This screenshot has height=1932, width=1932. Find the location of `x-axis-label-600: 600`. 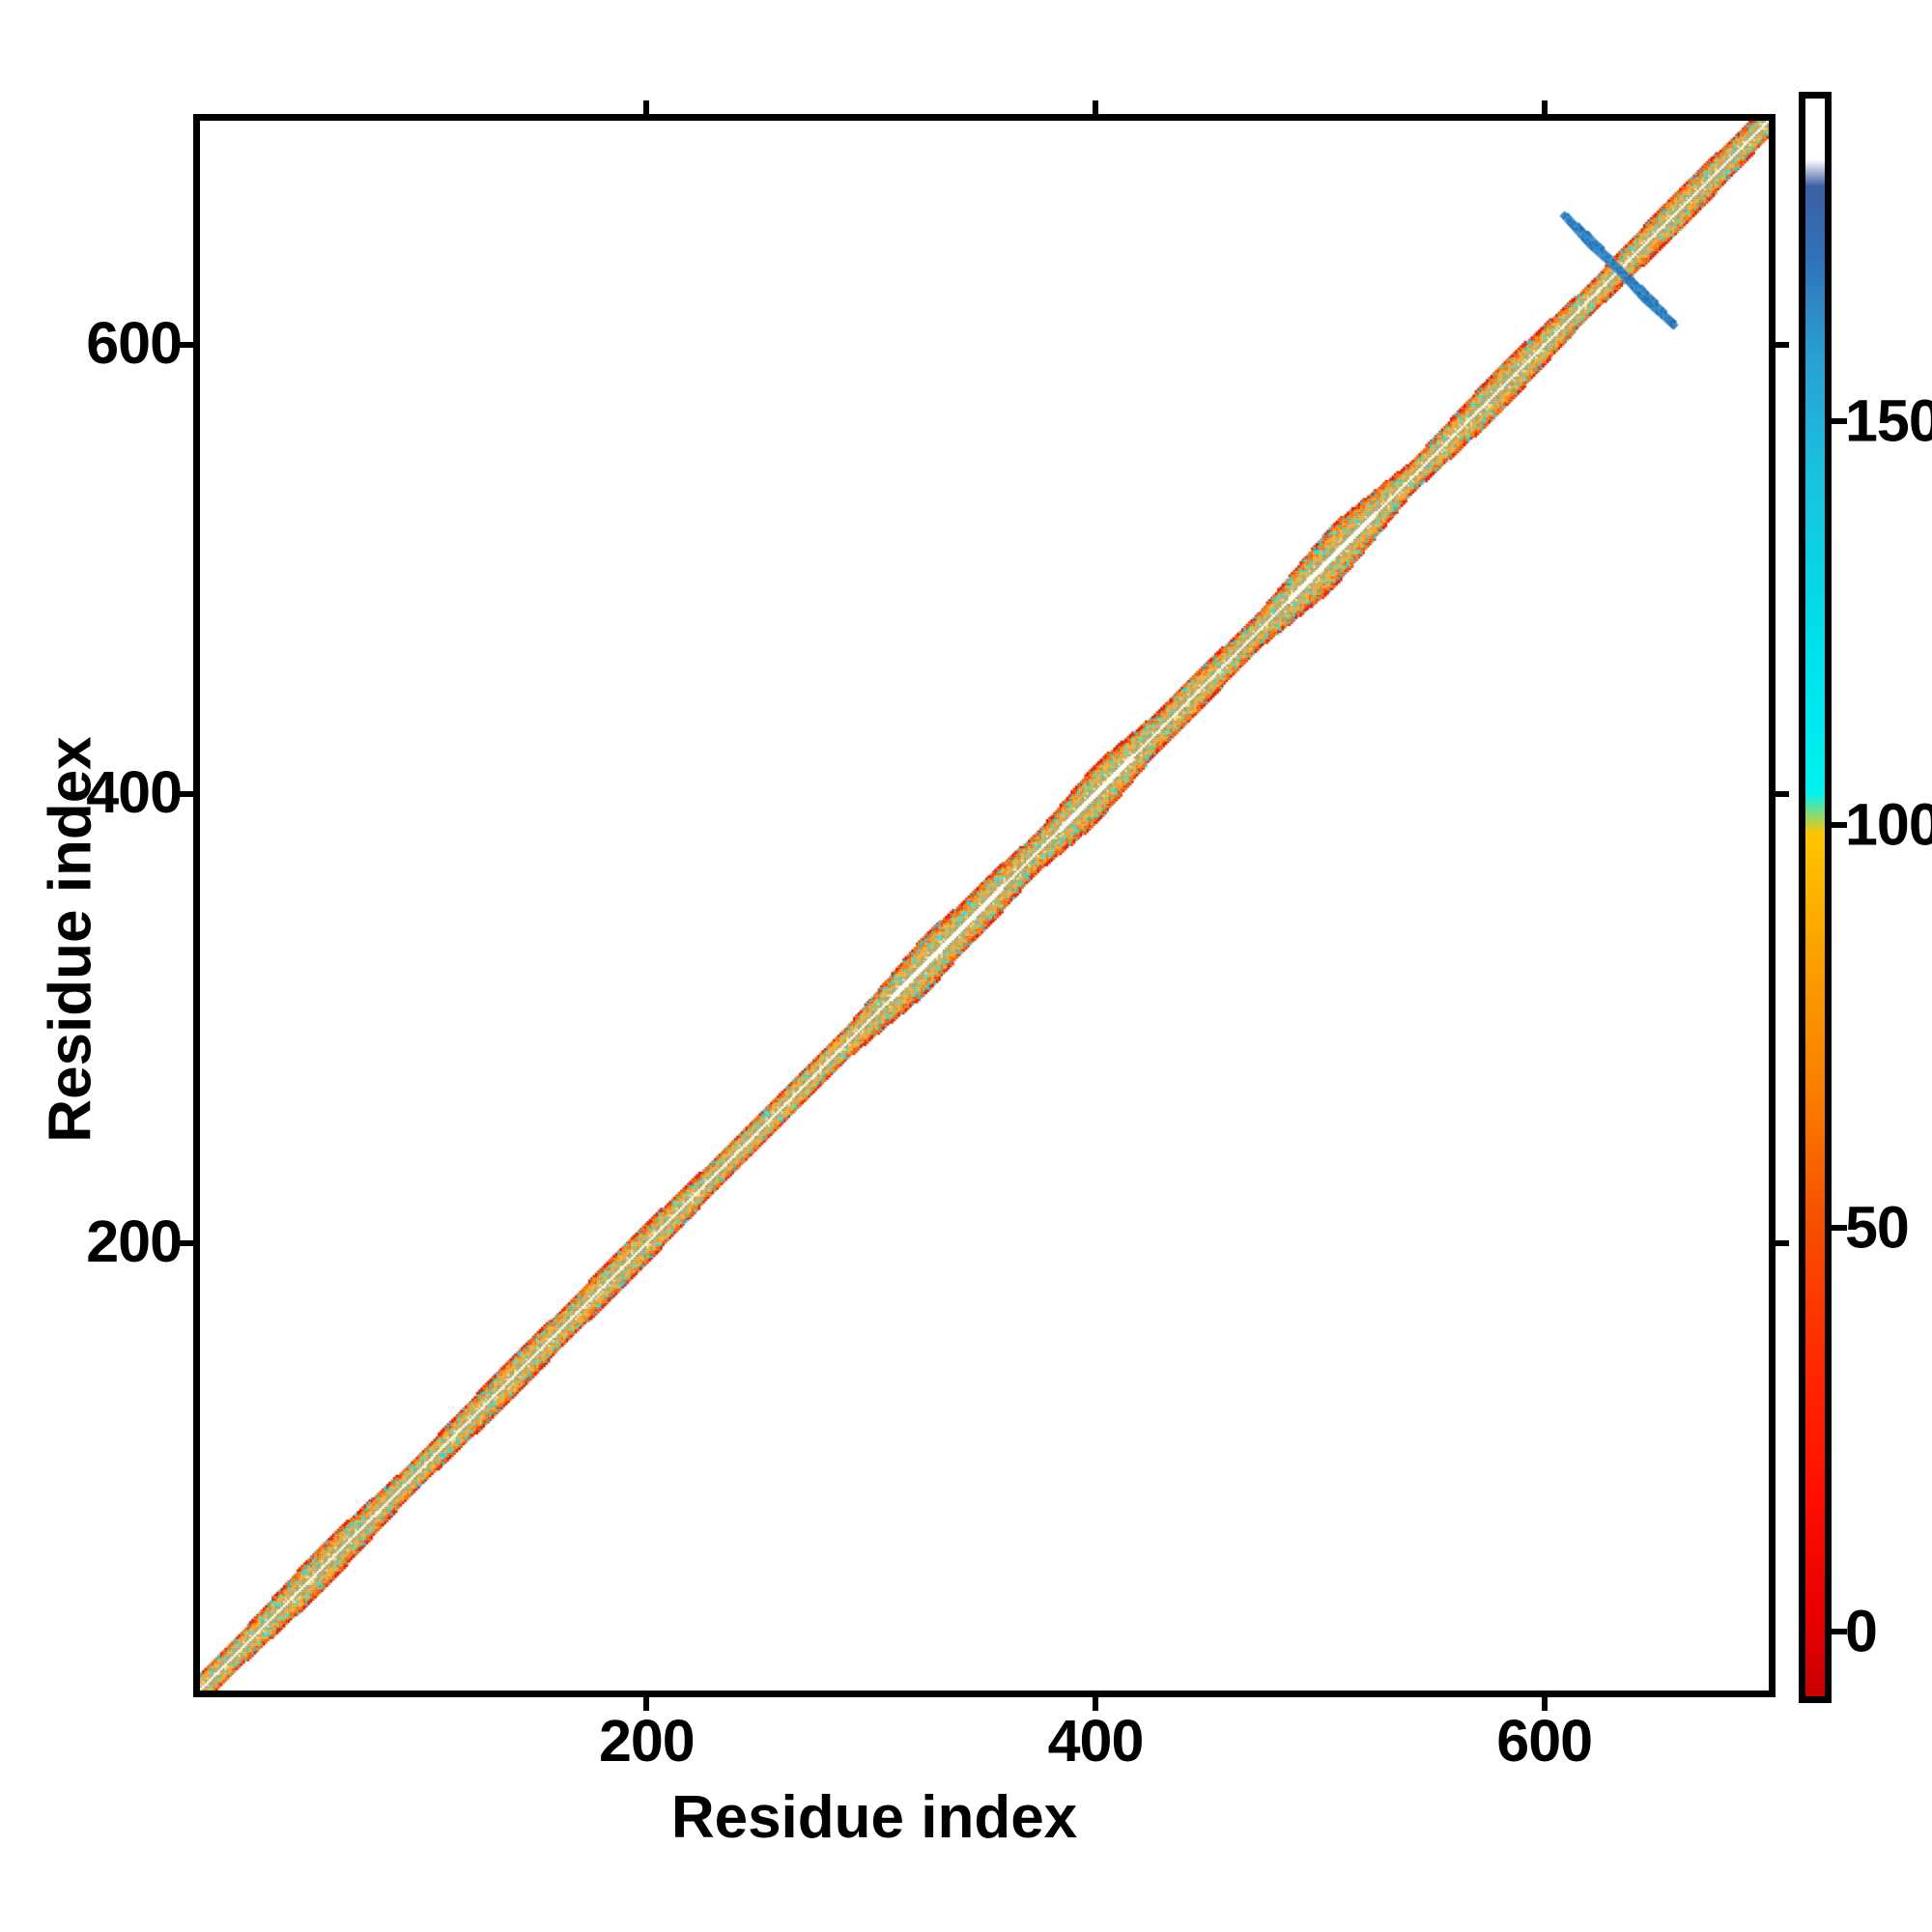

x-axis-label-600: 600 is located at coordinates (1544, 1741).